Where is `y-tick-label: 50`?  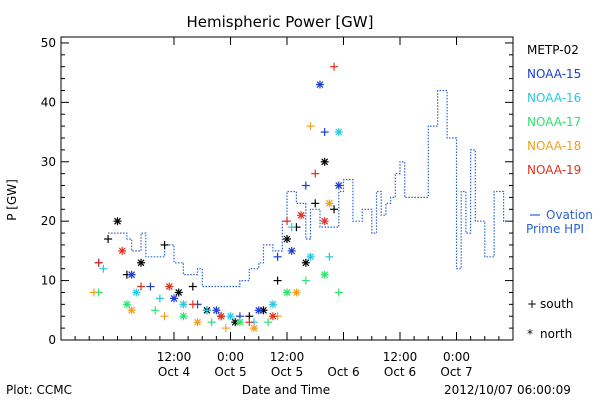
y-tick-label: 50 is located at coordinates (48, 43).